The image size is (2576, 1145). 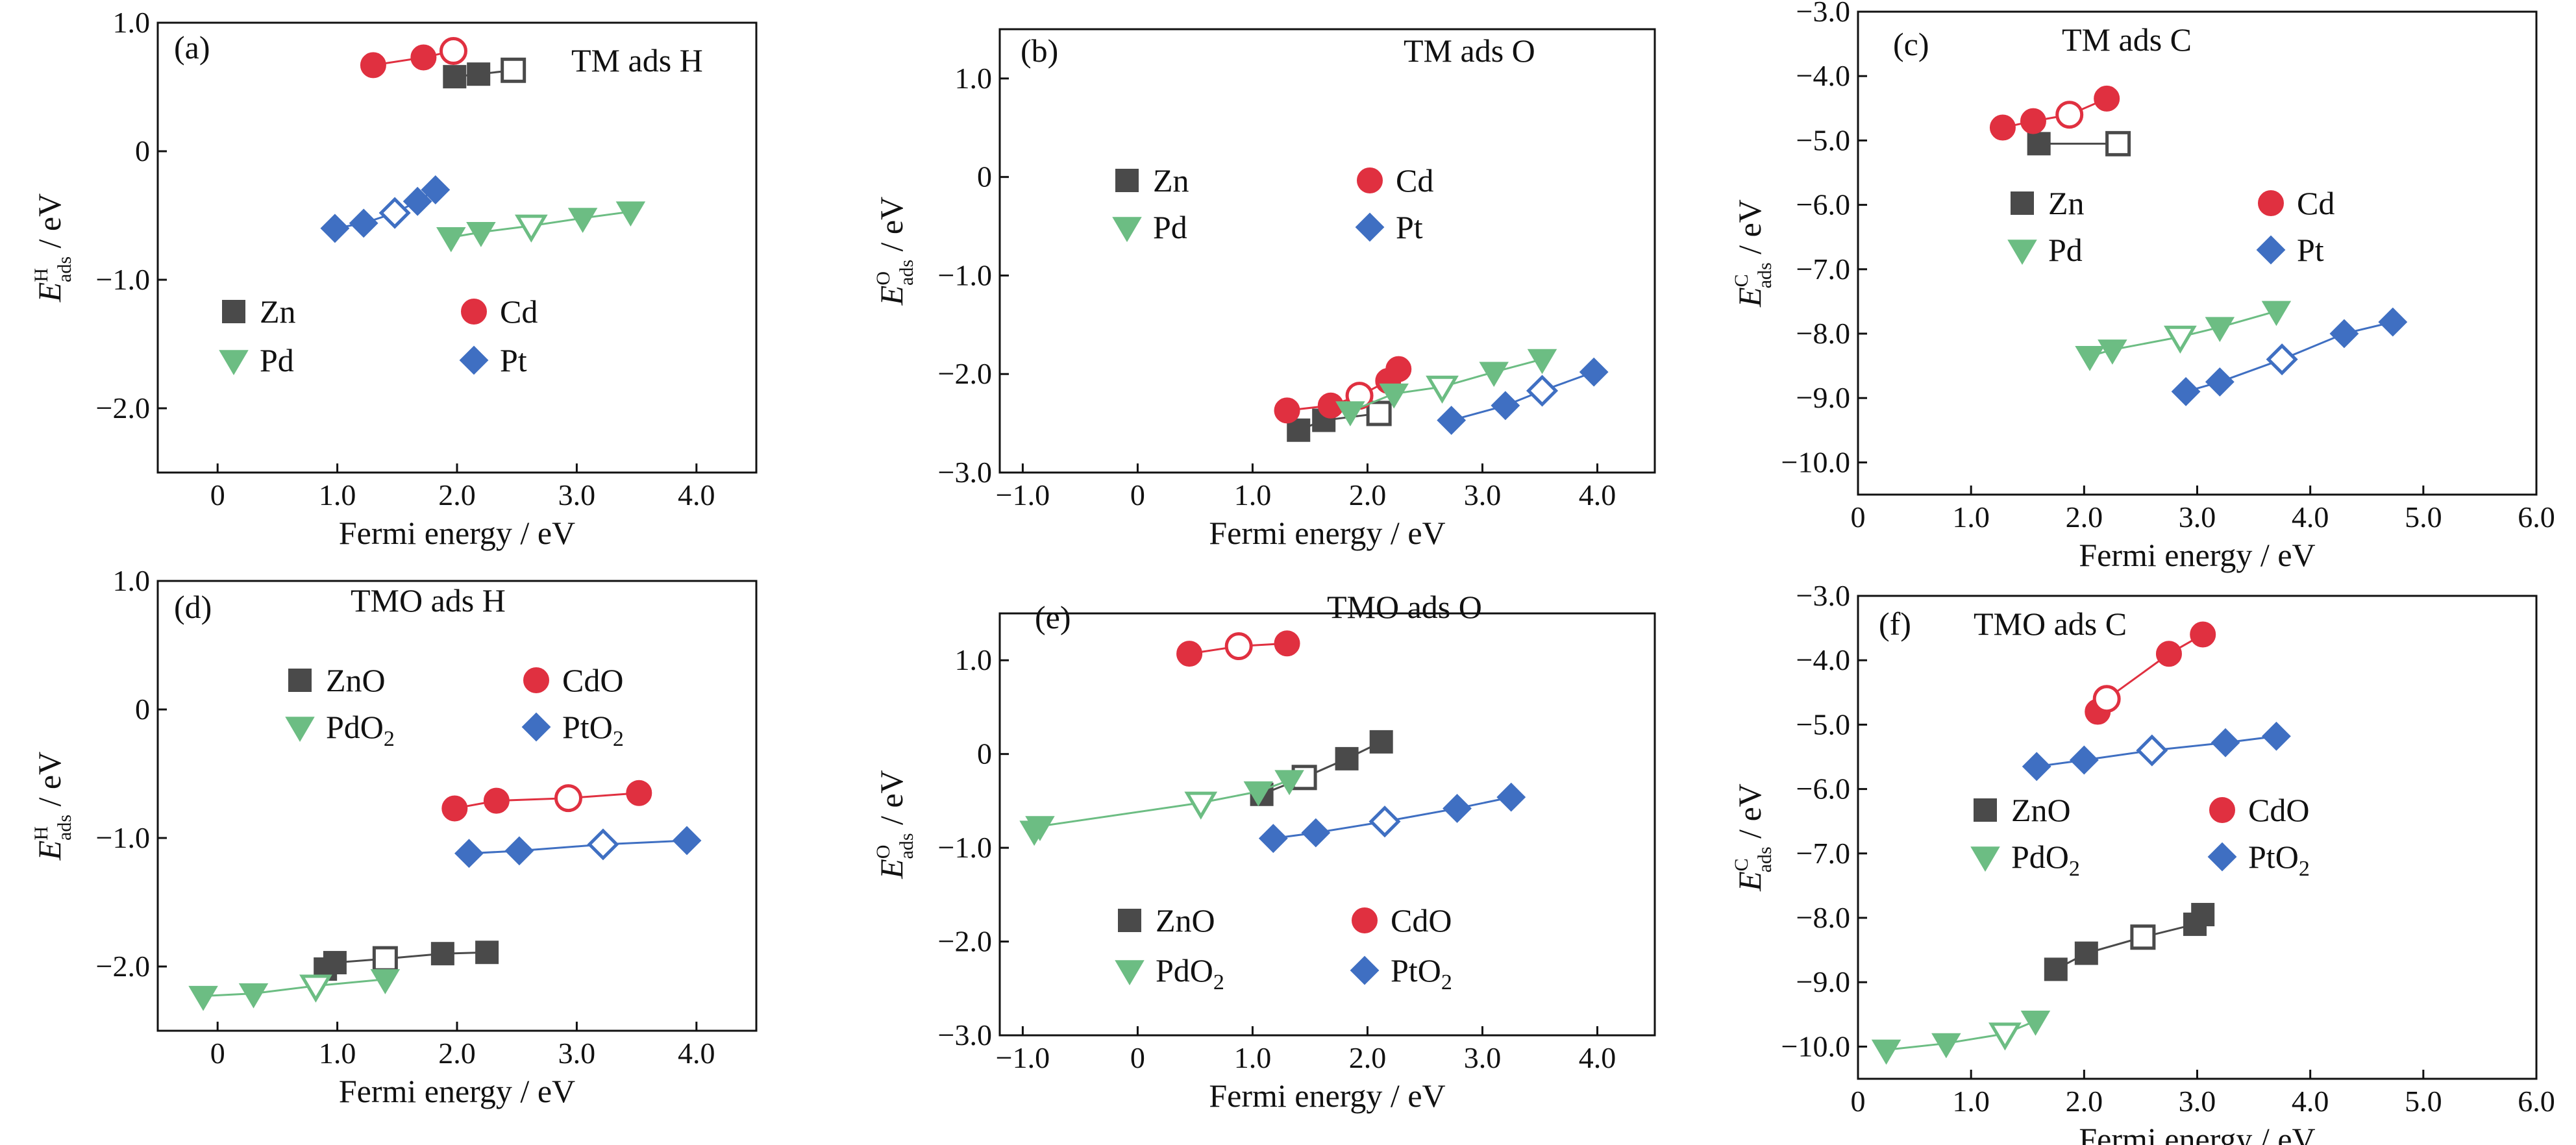 What do you see at coordinates (53, 806) in the screenshot?
I see `y-axis-label: EH ads / eV` at bounding box center [53, 806].